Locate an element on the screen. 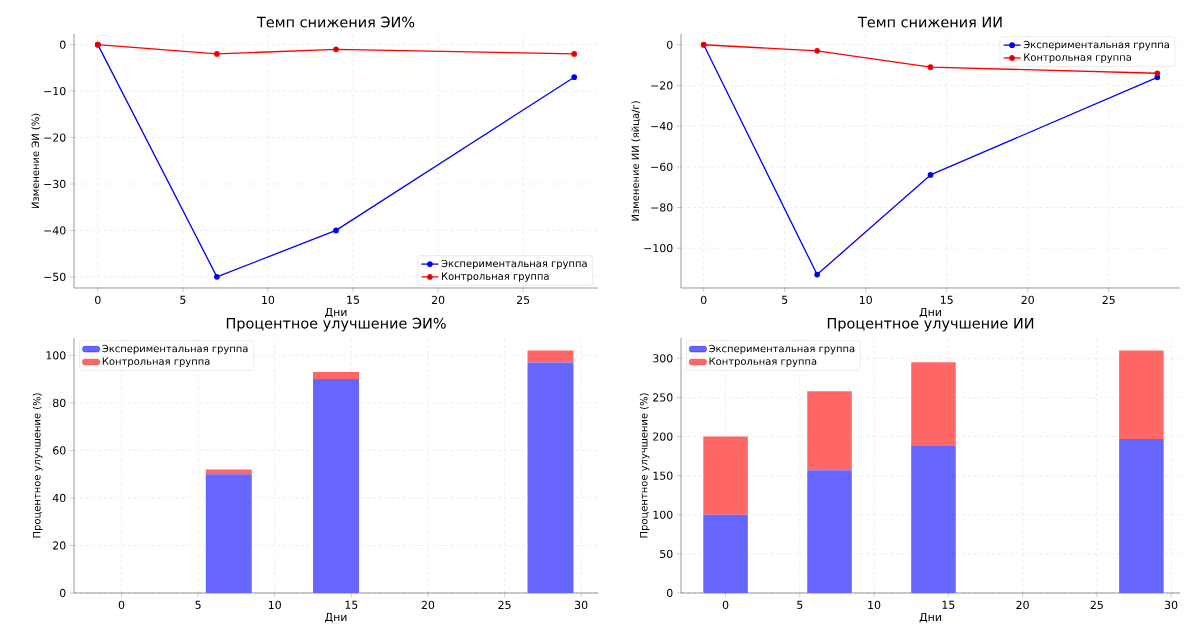 The image size is (1192, 626). y-tick-label: 200 is located at coordinates (663, 436).